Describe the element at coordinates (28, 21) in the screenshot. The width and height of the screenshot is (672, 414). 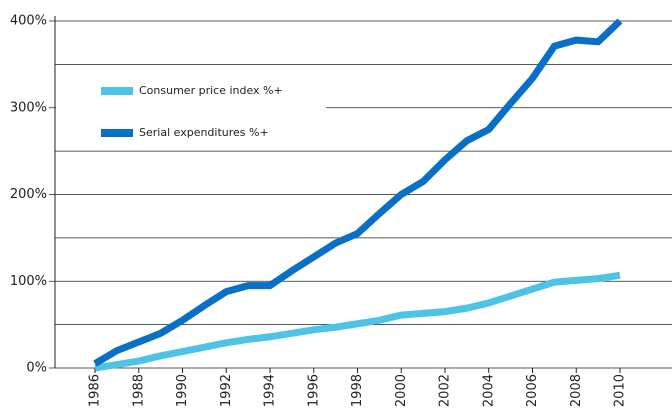
I see `y-tick-label: 400%` at that location.